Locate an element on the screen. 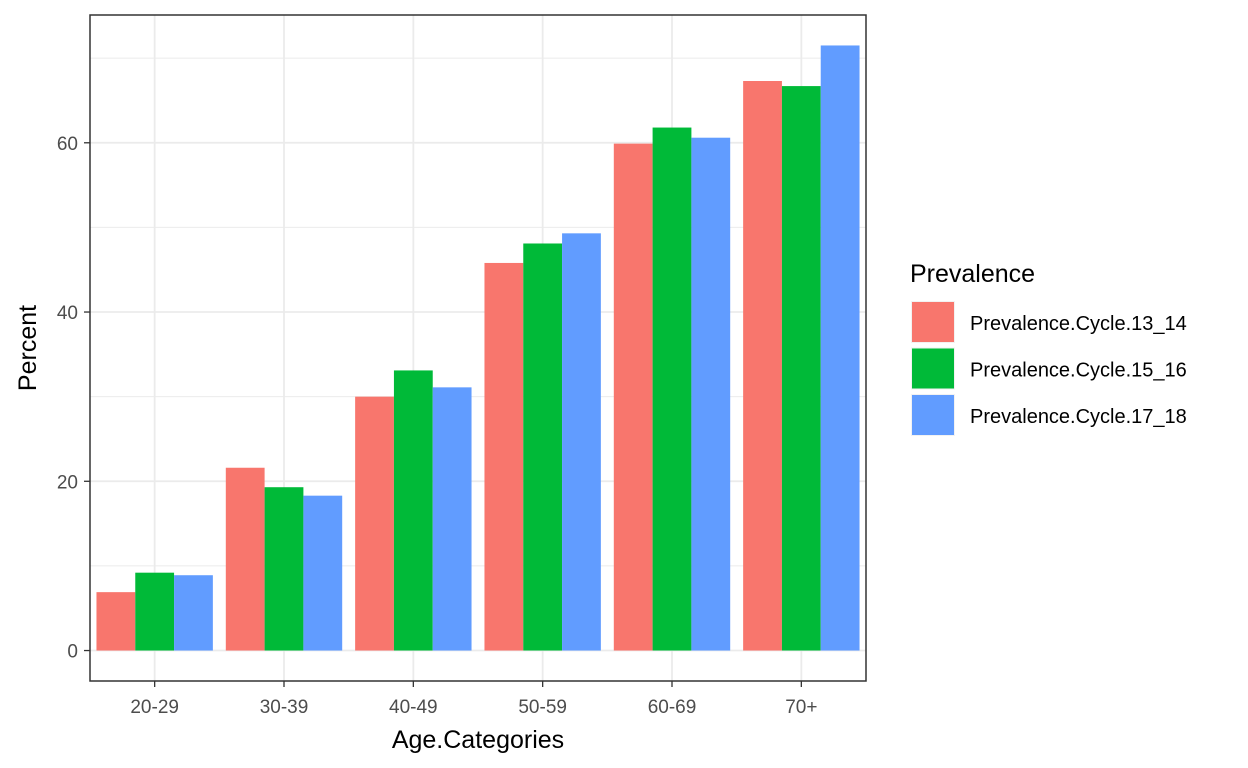 Image resolution: width=1248 pixels, height=768 pixels. y-tick-label: 20 is located at coordinates (67, 482).